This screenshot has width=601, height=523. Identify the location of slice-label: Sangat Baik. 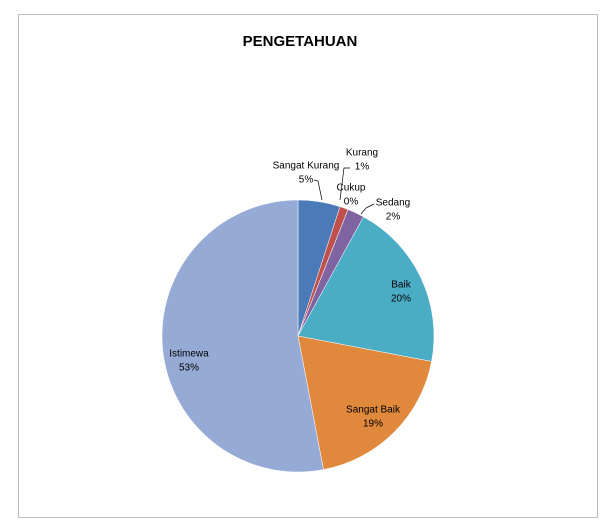
(373, 410).